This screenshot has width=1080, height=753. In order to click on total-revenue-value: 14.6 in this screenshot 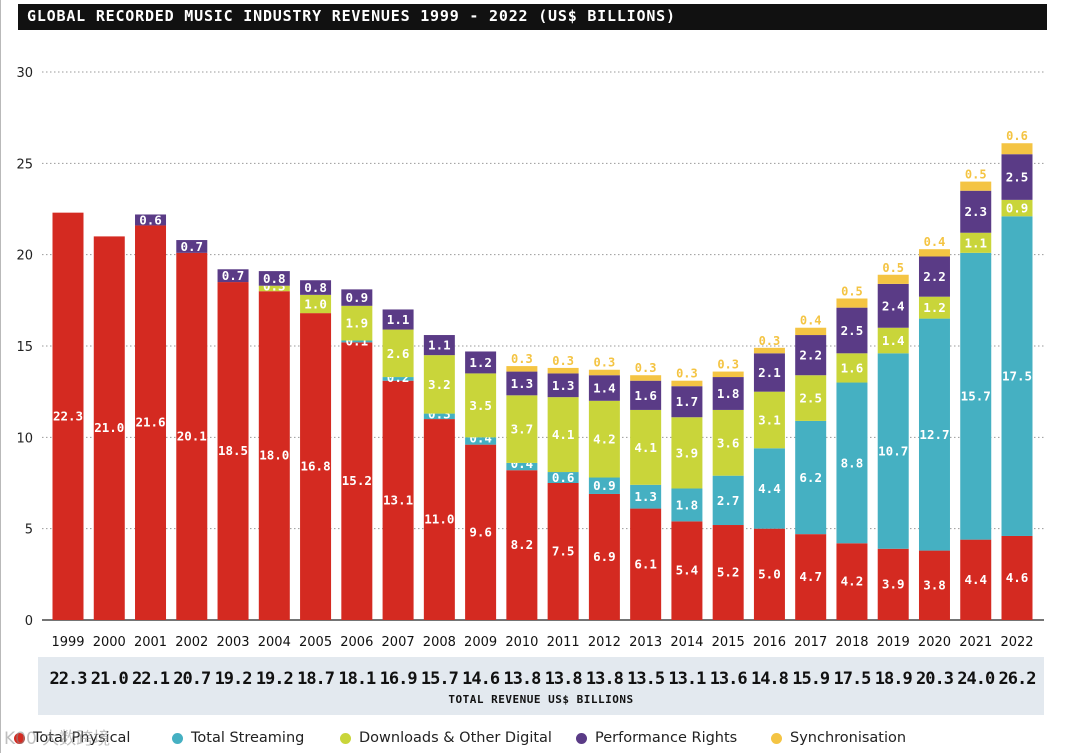, I will do `click(481, 679)`.